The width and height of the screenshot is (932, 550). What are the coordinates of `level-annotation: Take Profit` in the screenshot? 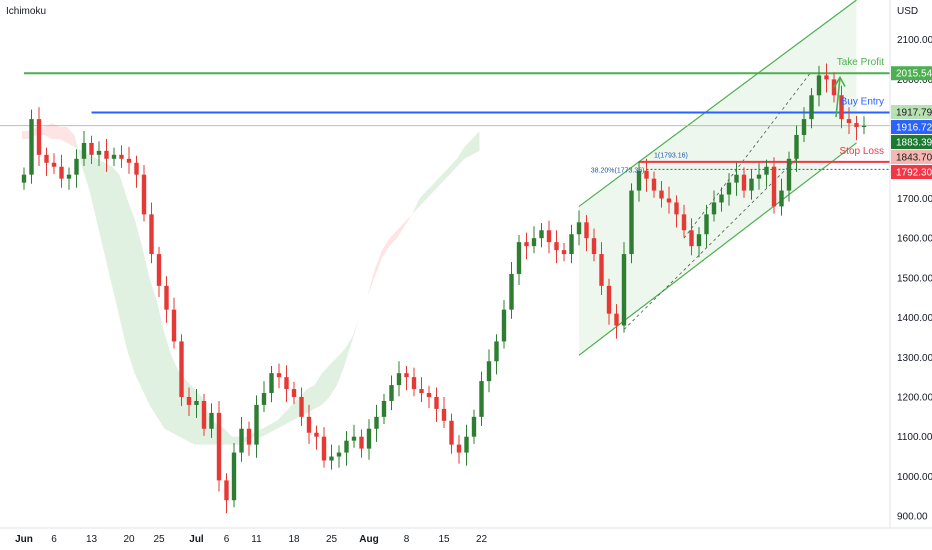 It's located at (860, 62).